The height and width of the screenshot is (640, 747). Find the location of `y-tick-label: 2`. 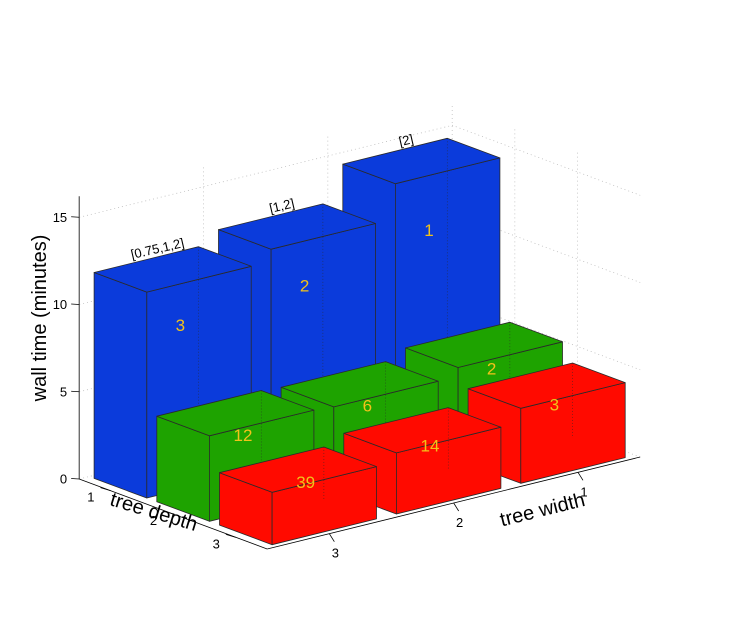

y-tick-label: 2 is located at coordinates (153, 520).